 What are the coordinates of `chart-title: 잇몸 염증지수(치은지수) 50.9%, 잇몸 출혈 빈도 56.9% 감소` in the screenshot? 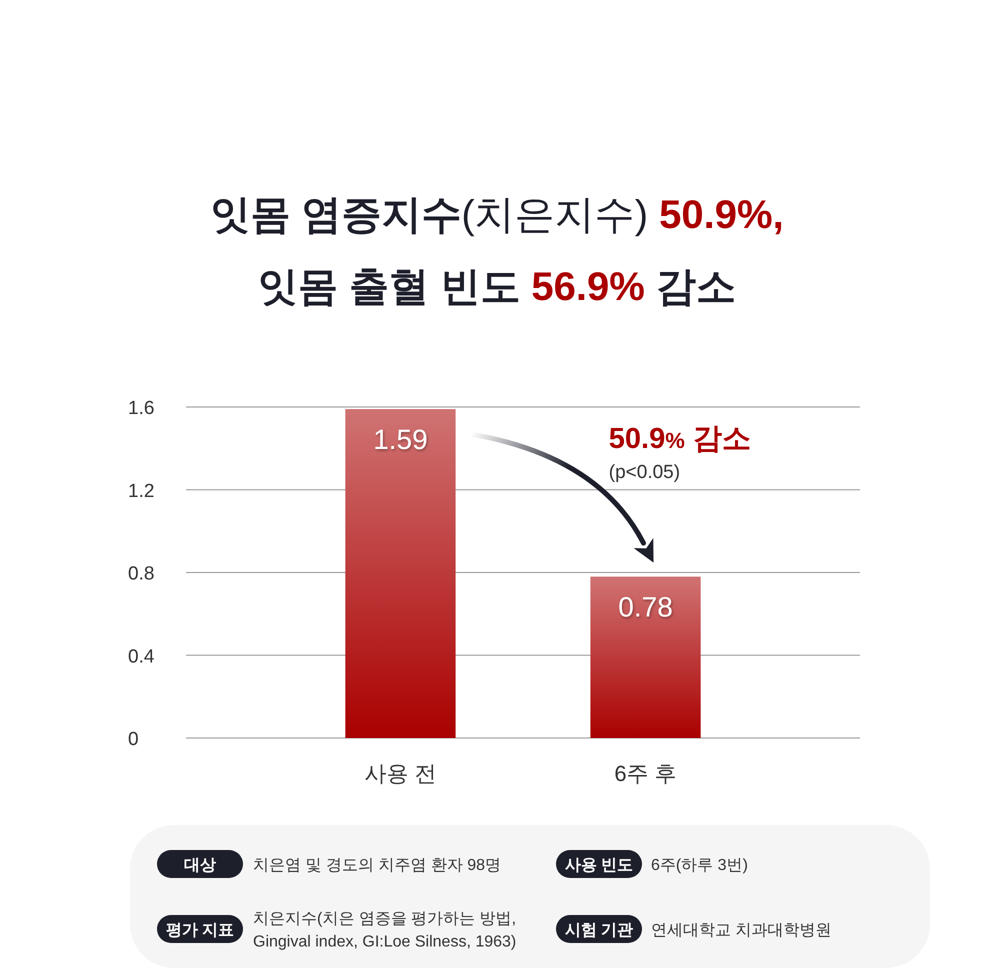 It's located at (497, 251).